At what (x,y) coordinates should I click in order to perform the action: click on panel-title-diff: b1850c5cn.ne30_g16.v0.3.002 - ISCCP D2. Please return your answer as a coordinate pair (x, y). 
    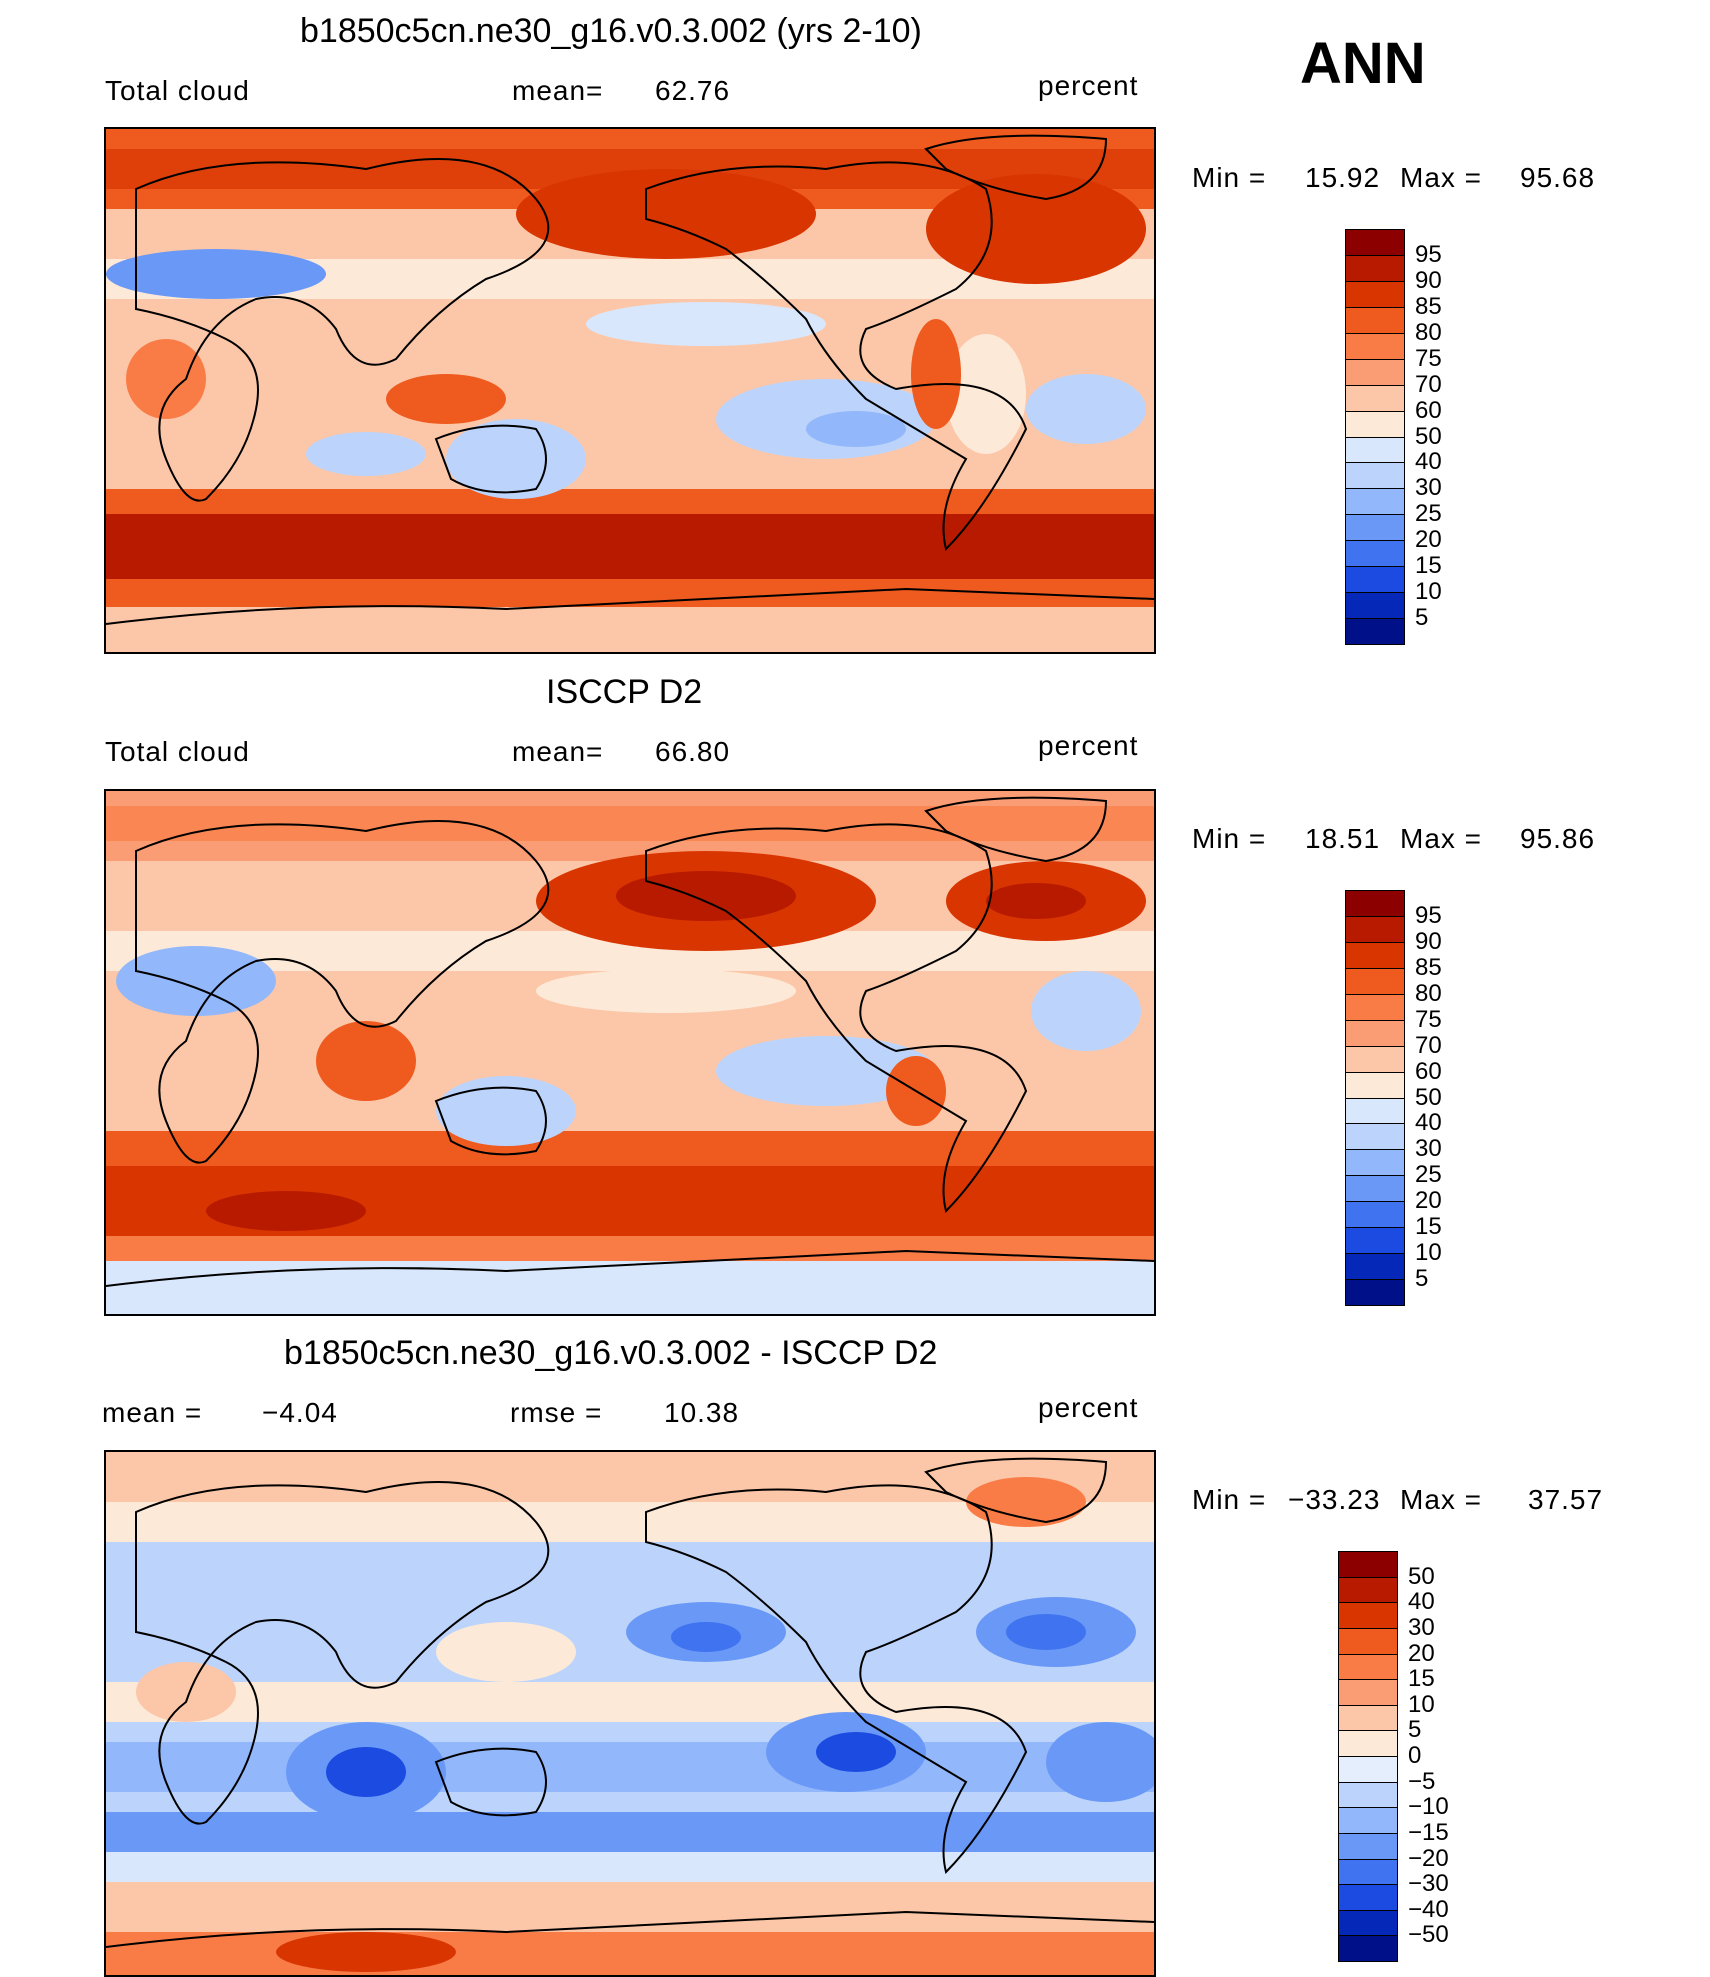
    Looking at the image, I should click on (611, 1353).